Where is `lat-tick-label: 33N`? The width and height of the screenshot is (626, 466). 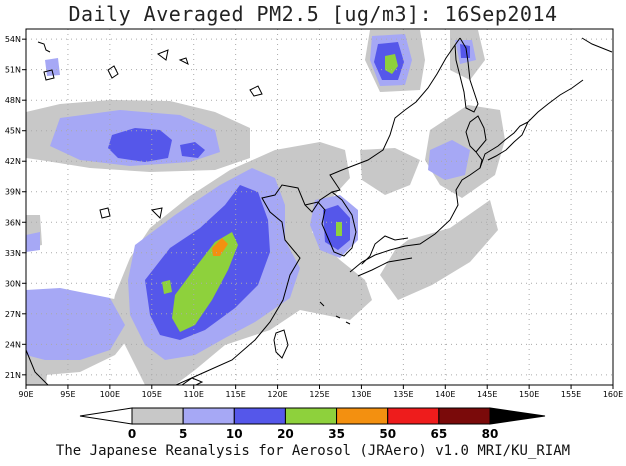
lat-tick-label: 33N is located at coordinates (13, 253).